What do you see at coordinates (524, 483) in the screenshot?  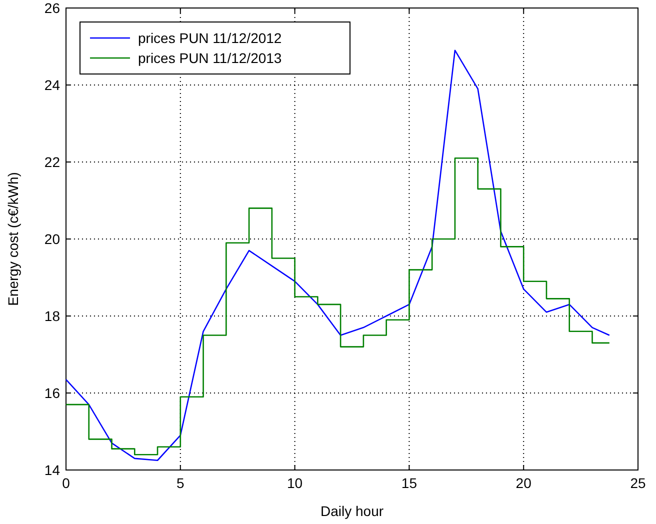 I see `x-tick-label: 20` at bounding box center [524, 483].